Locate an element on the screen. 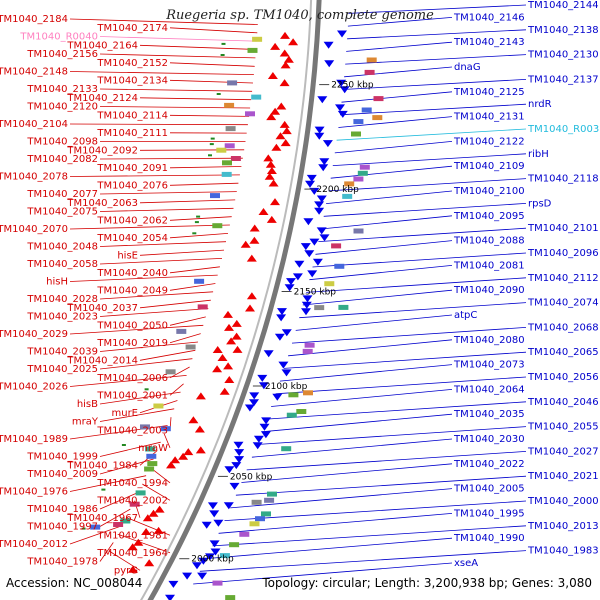 The height and width of the screenshot is (600, 600). left-gene-label: TM1040_2003 is located at coordinates (132, 430).